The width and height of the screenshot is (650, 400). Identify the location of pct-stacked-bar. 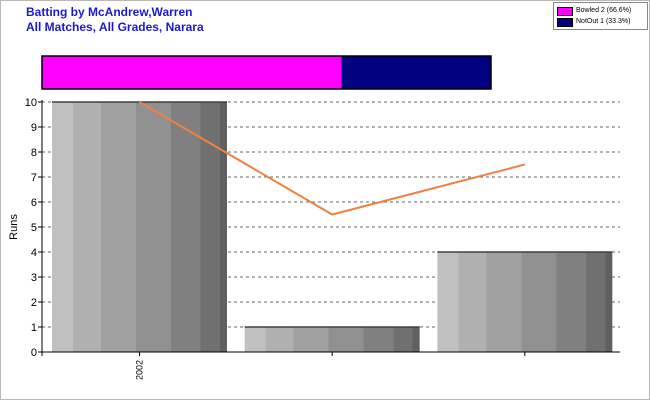
(266, 72).